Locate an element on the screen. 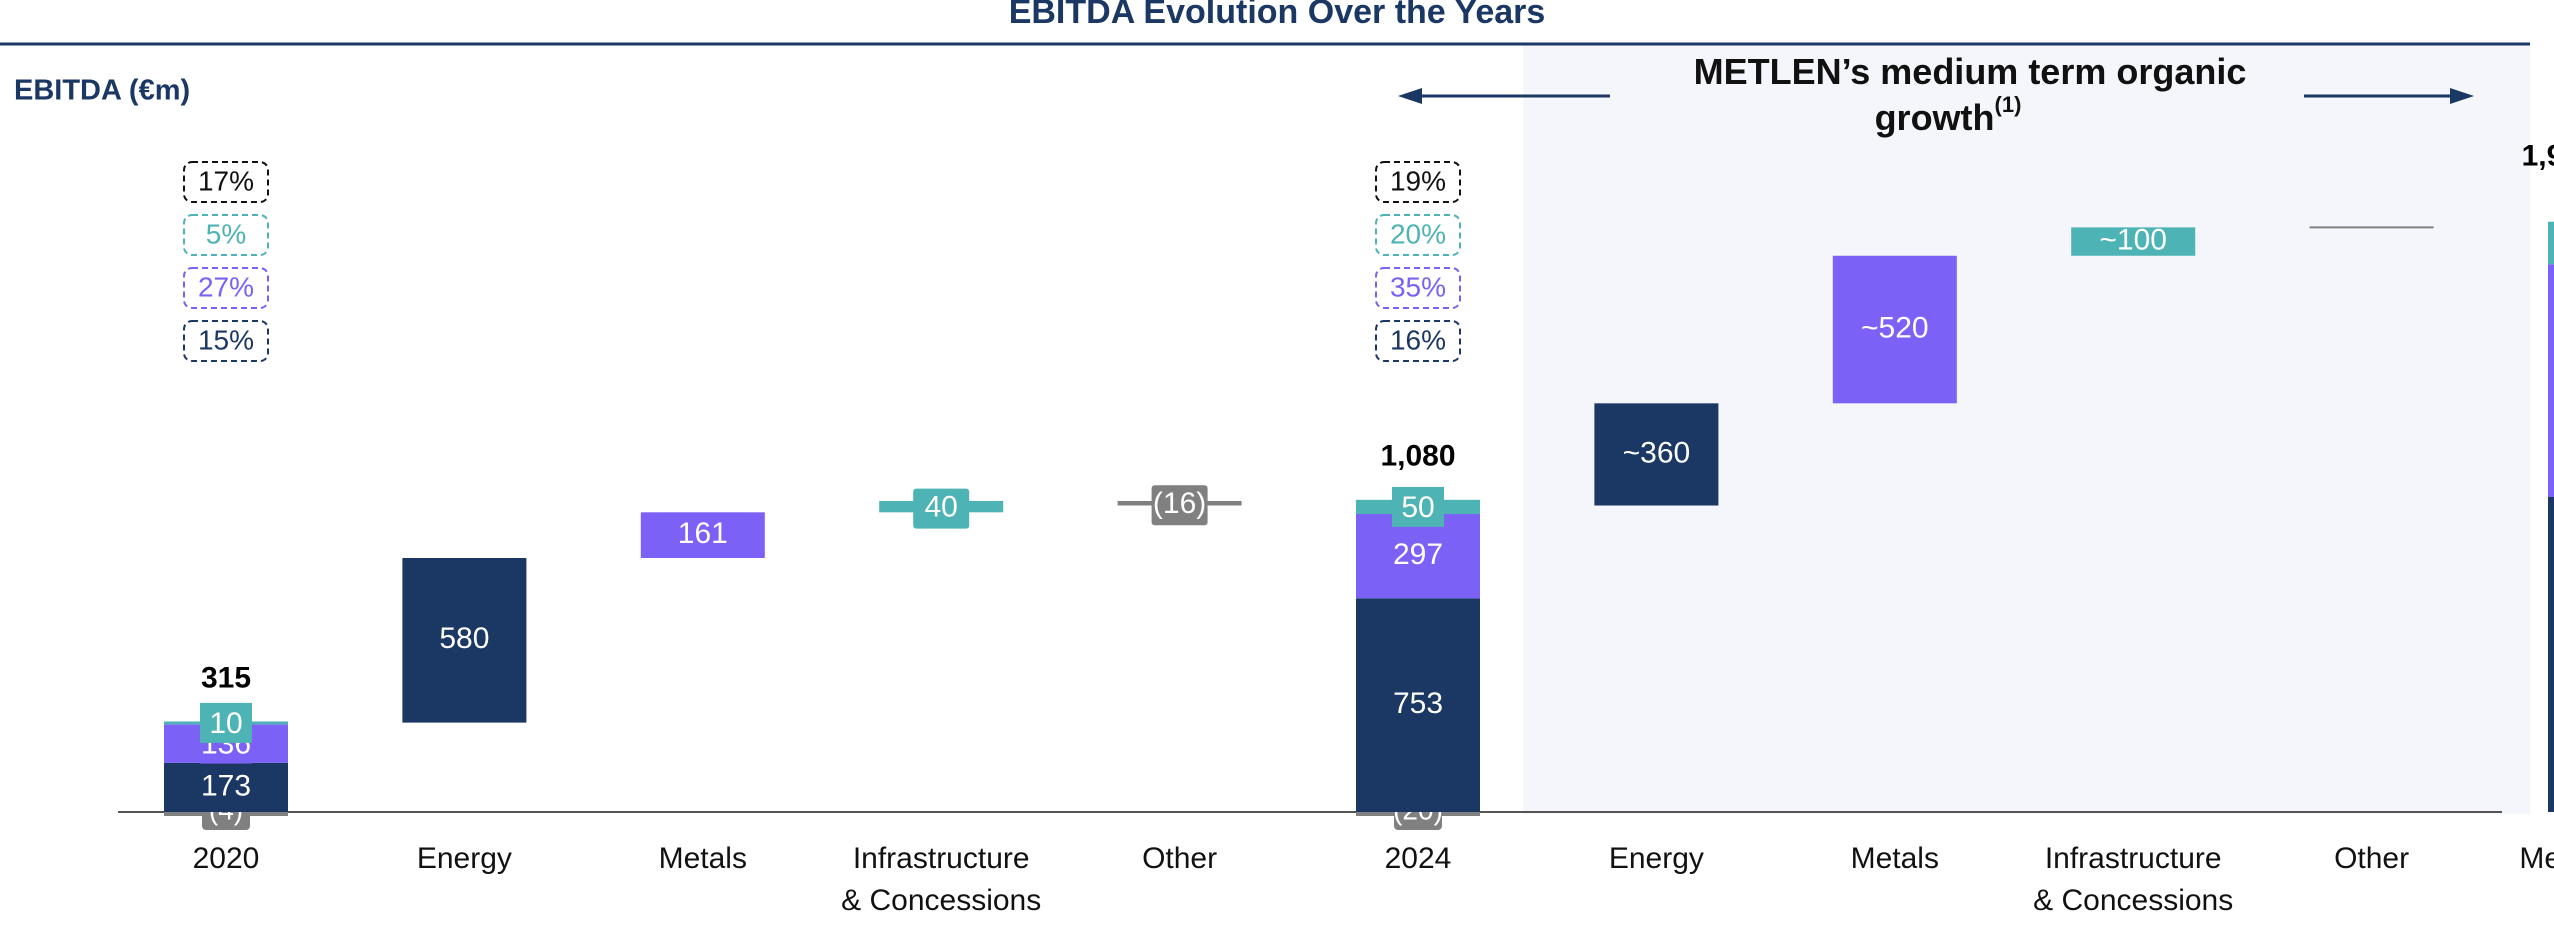 This screenshot has width=2554, height=934. growth-header: METLEN’s medium term organic growth(1) is located at coordinates (1970, 94).